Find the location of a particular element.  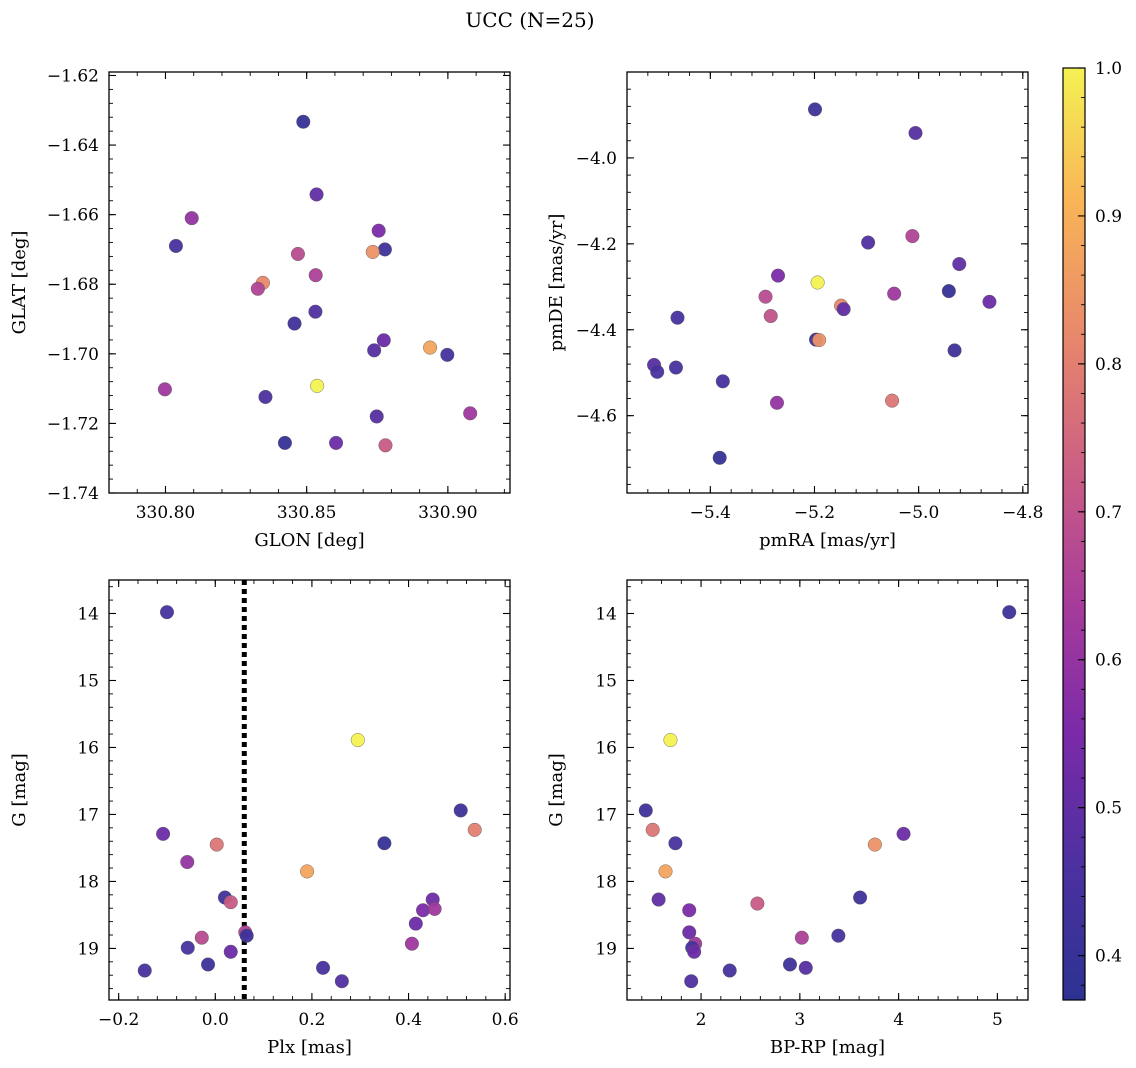

y-tick-label: −4.6 is located at coordinates (596, 417).